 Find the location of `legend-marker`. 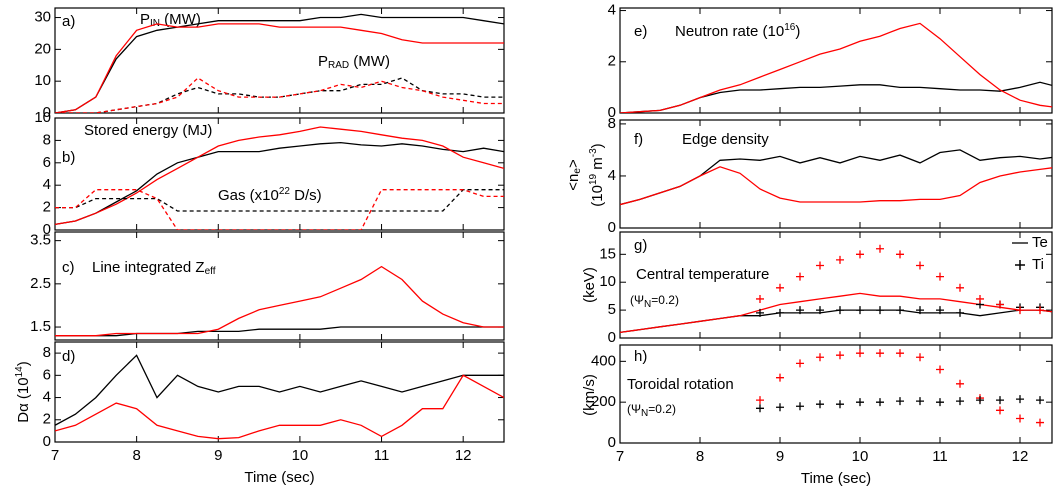

legend-marker is located at coordinates (1020, 265).